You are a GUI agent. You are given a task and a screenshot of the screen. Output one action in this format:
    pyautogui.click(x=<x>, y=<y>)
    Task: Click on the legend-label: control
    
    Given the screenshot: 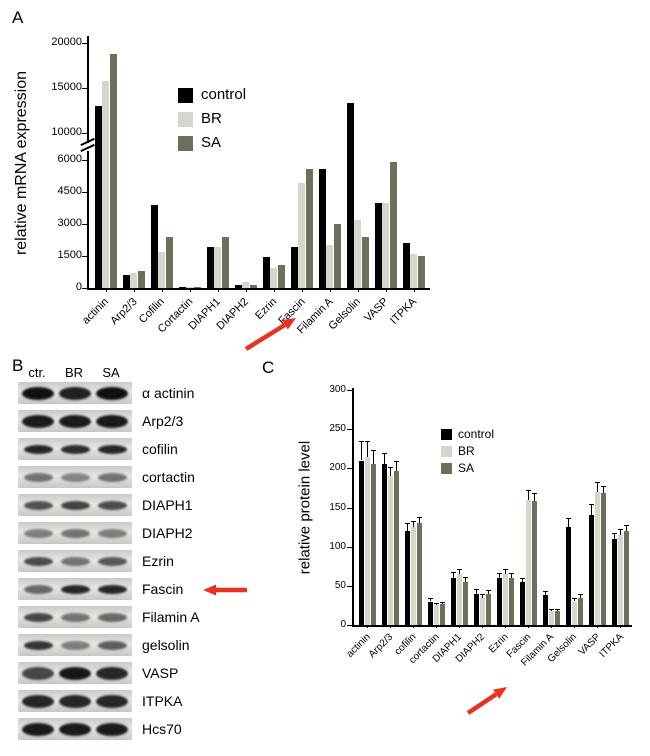 What is the action you would take?
    pyautogui.click(x=476, y=434)
    